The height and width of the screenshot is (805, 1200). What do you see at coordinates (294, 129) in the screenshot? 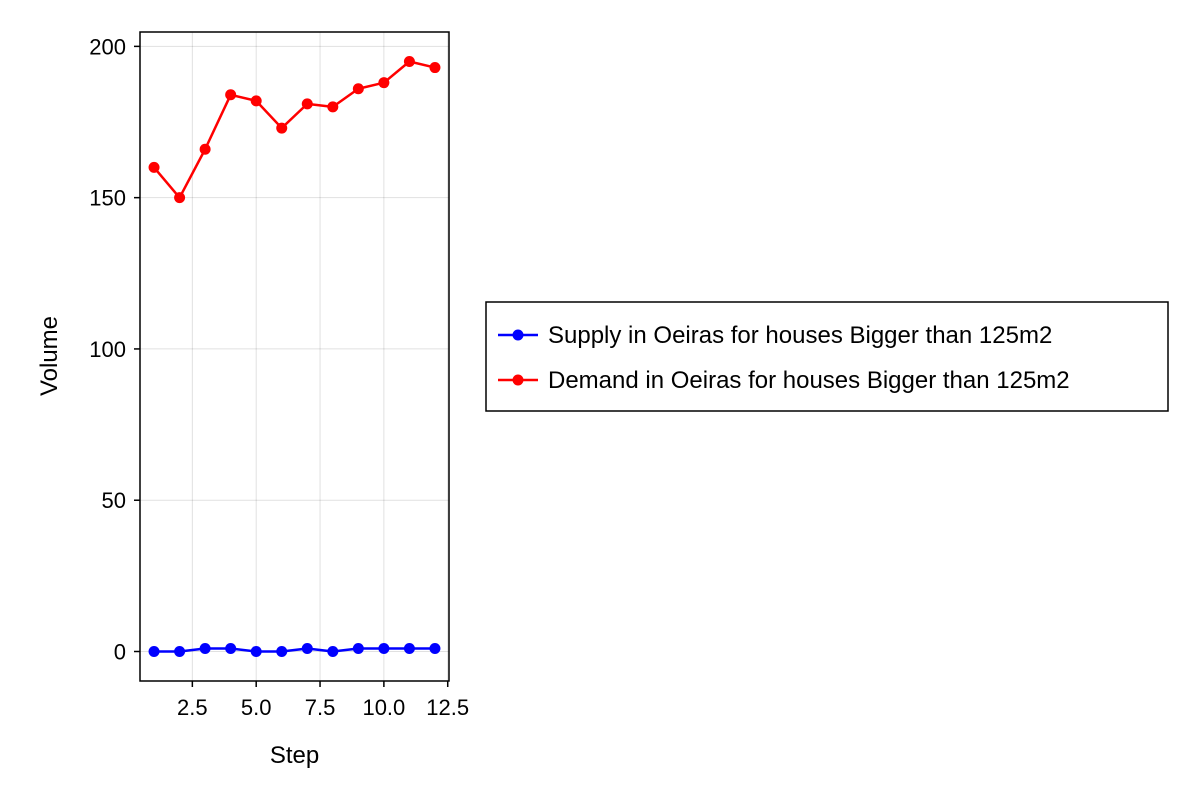
I see `series-line-demand` at bounding box center [294, 129].